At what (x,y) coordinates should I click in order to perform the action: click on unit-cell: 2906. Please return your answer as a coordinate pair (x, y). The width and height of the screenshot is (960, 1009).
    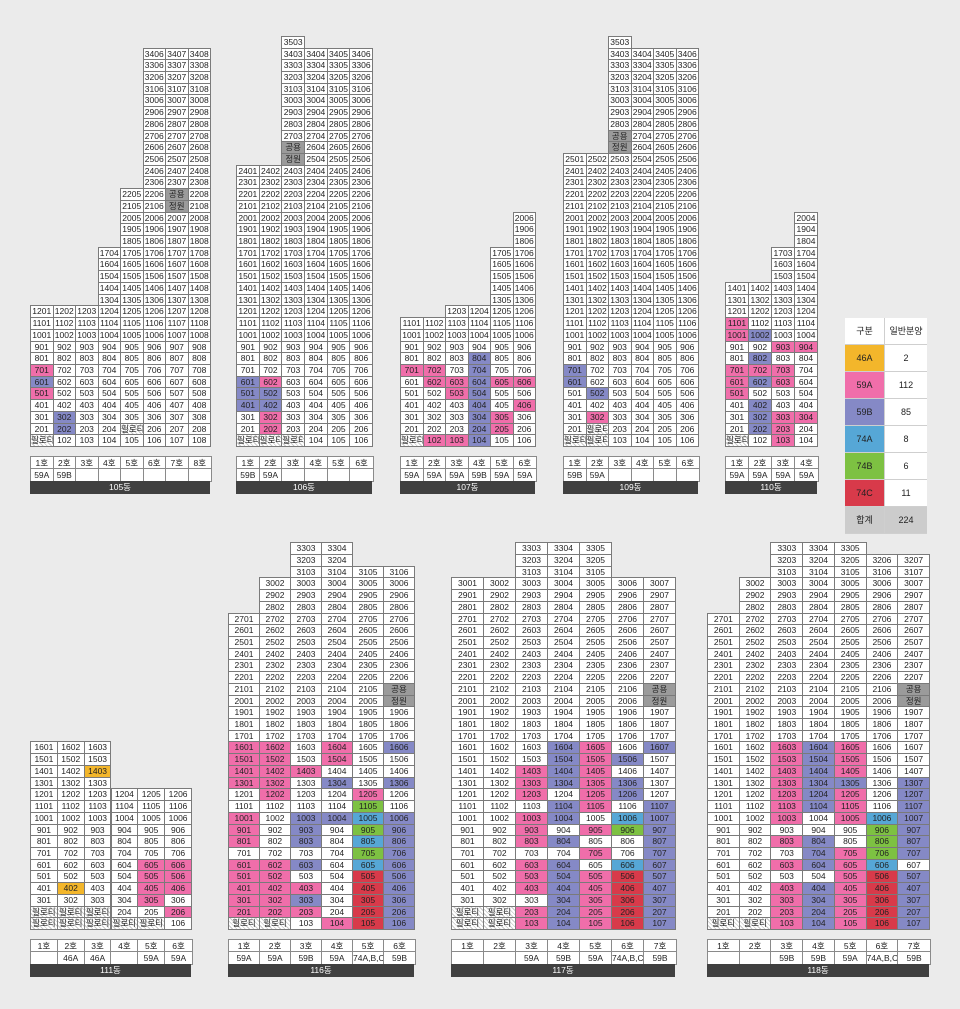
    Looking at the image, I should click on (882, 595).